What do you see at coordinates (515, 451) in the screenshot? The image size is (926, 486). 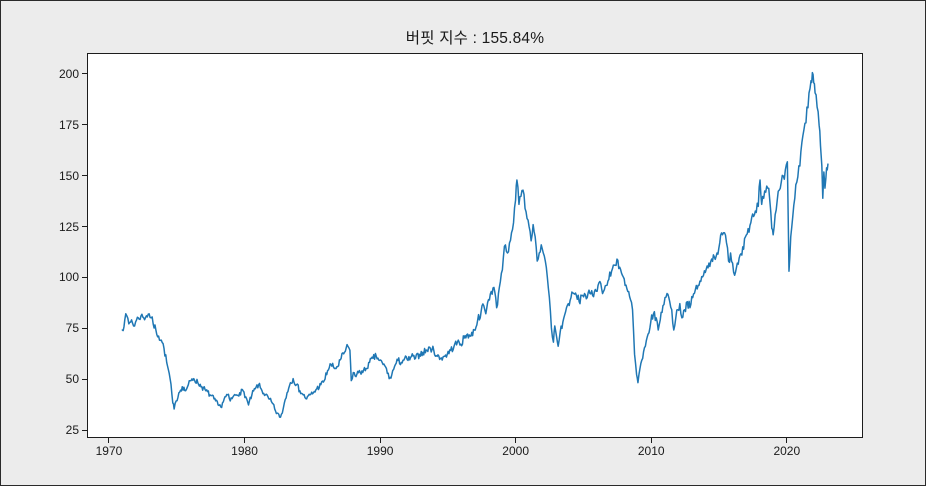 I see `x-tick-label: 2000` at bounding box center [515, 451].